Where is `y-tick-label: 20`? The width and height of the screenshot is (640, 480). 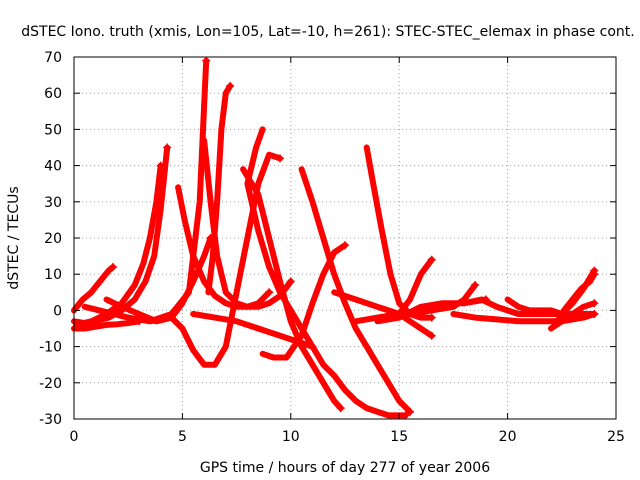 y-tick-label: 20 is located at coordinates (53, 239).